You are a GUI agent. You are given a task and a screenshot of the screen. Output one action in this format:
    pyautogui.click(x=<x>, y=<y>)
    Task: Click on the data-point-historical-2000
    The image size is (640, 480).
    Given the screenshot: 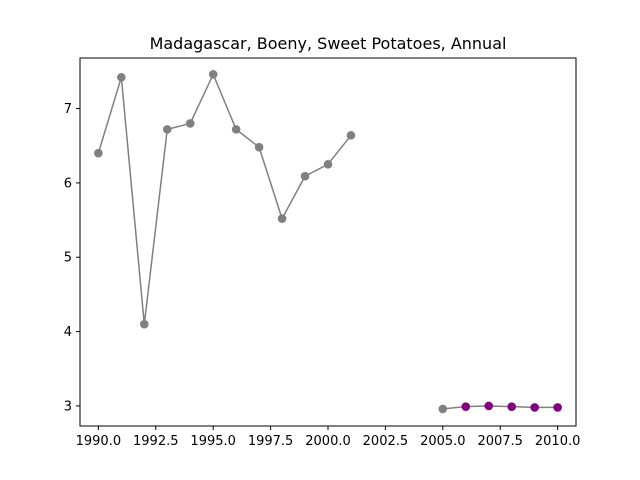 What is the action you would take?
    pyautogui.click(x=328, y=164)
    